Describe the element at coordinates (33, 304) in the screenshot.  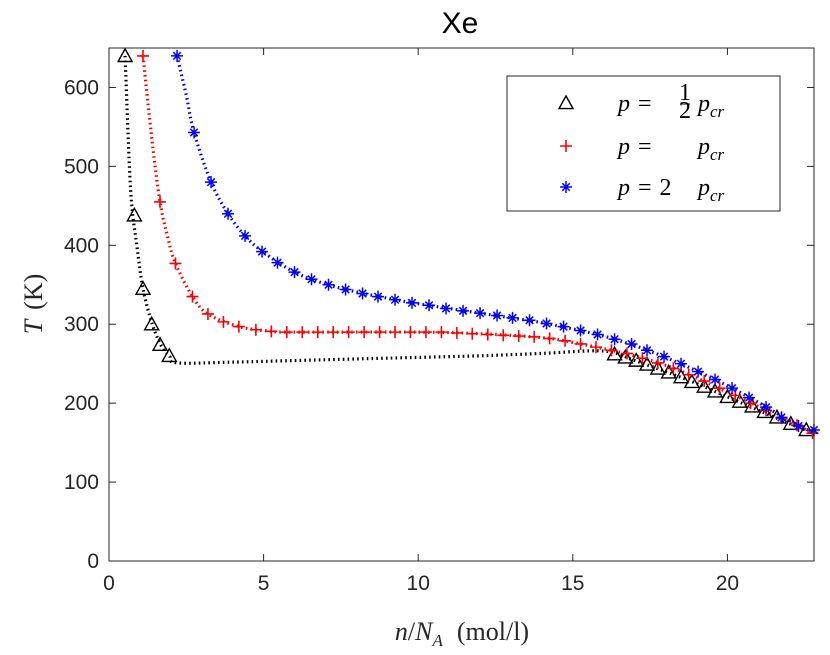
I see `y-axis-label: T (K)` at that location.